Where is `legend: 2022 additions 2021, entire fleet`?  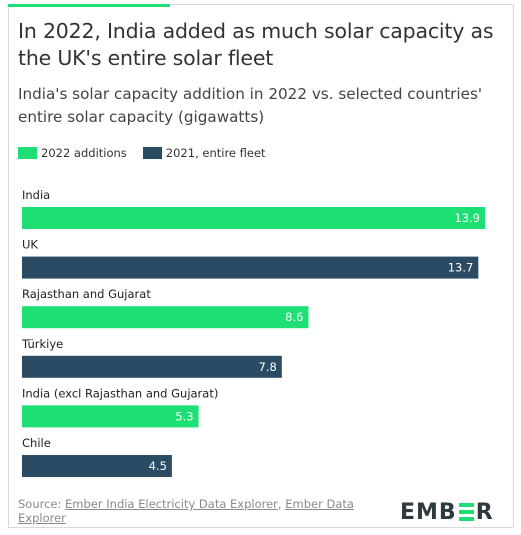 legend: 2022 additions 2021, entire fleet is located at coordinates (150, 153).